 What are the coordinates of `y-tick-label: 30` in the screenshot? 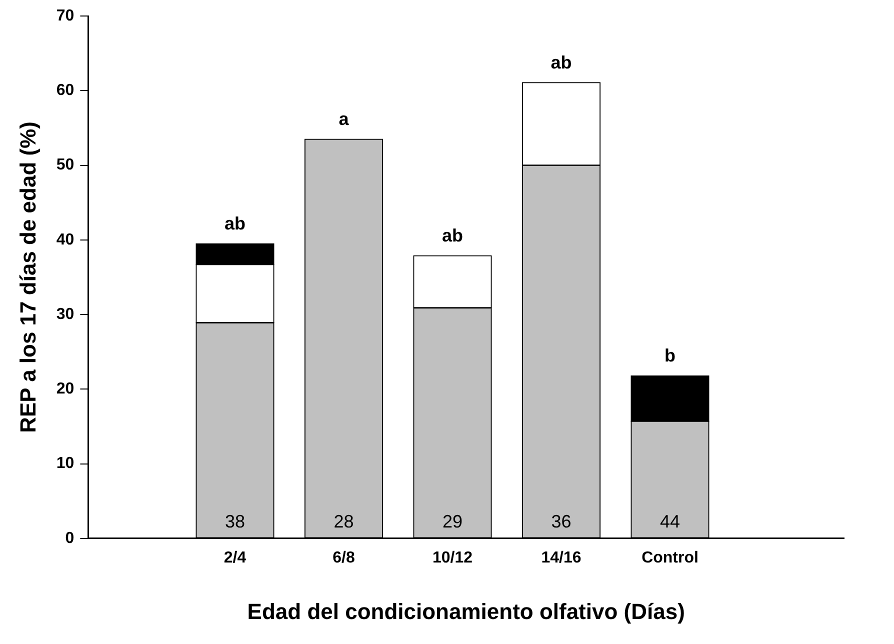 It's located at (65, 314).